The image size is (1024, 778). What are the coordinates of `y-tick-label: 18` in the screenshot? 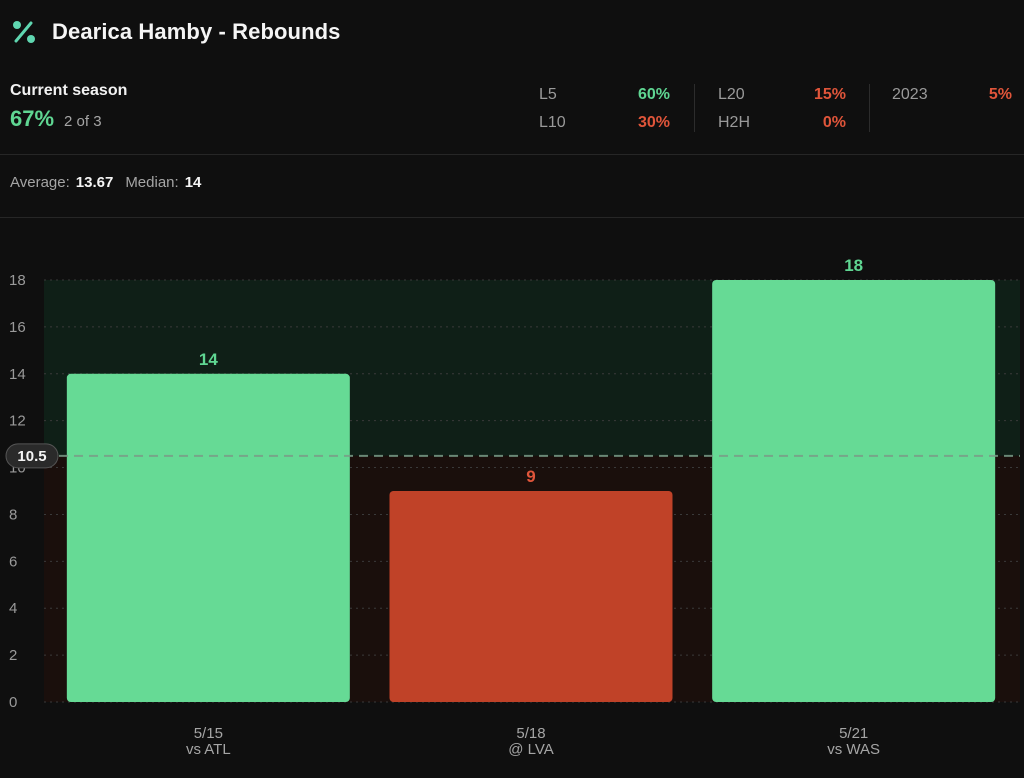 It's located at (17, 280).